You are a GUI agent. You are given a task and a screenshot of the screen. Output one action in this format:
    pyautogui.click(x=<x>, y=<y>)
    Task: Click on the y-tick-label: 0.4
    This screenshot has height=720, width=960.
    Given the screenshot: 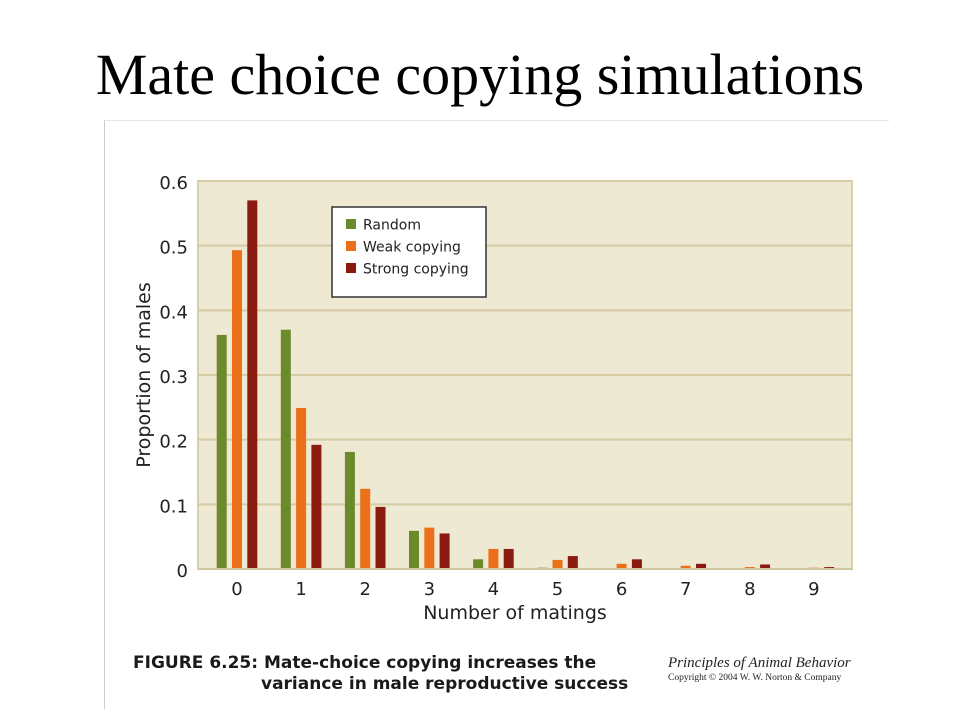 What is the action you would take?
    pyautogui.click(x=173, y=312)
    